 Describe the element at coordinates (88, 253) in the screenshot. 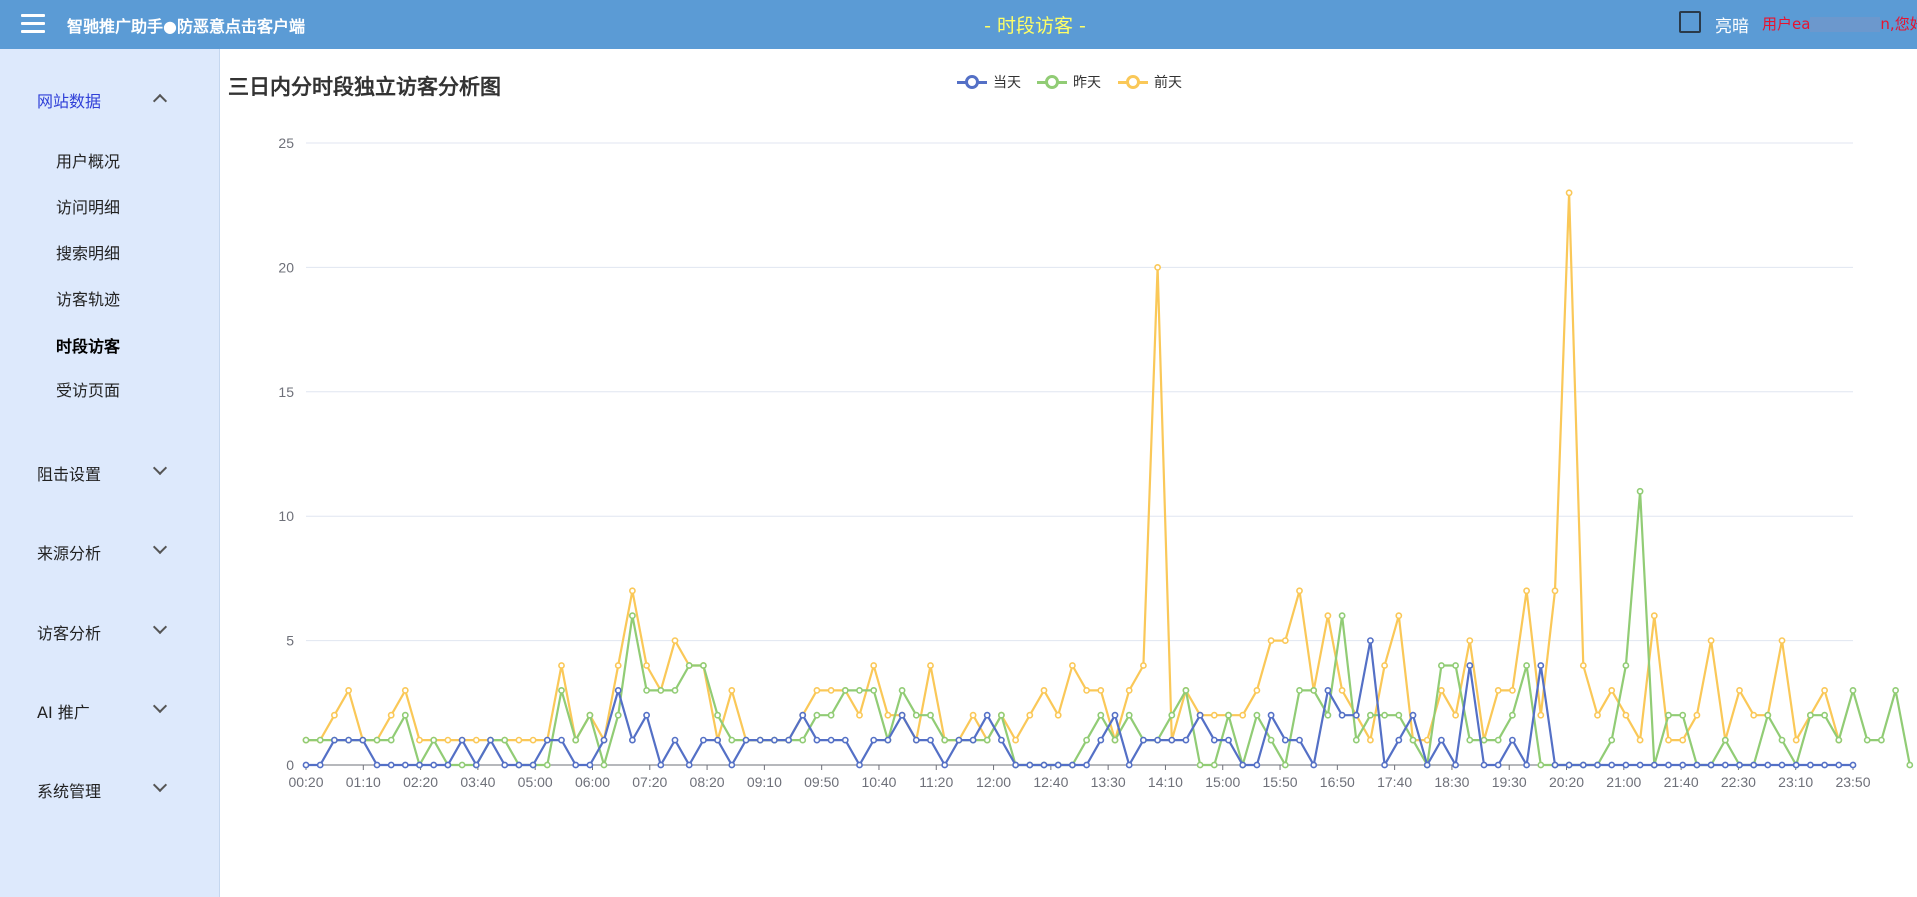

I see `sidebar-item-search-detail: 搜索明细` at that location.